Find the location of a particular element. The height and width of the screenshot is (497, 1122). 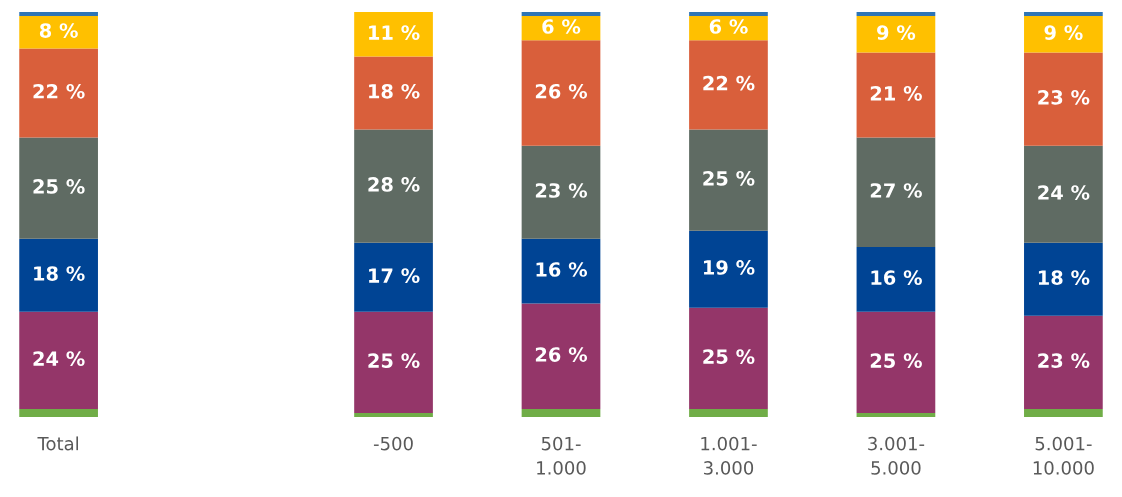

data-label: 21 % is located at coordinates (896, 93).